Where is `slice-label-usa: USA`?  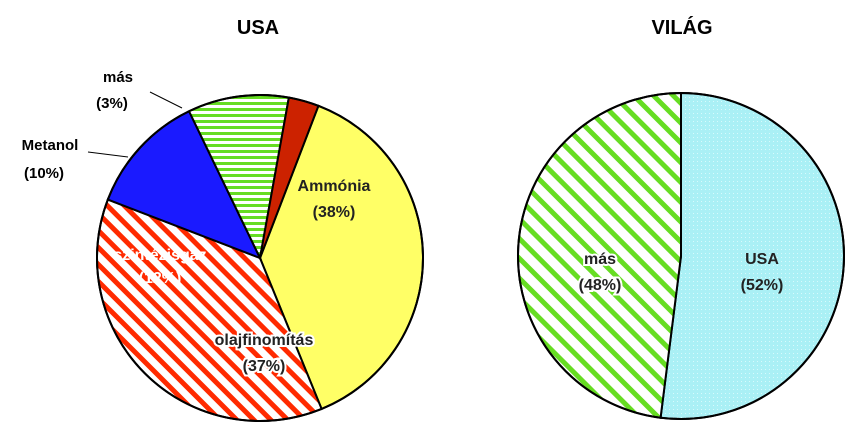 slice-label-usa: USA is located at coordinates (762, 259).